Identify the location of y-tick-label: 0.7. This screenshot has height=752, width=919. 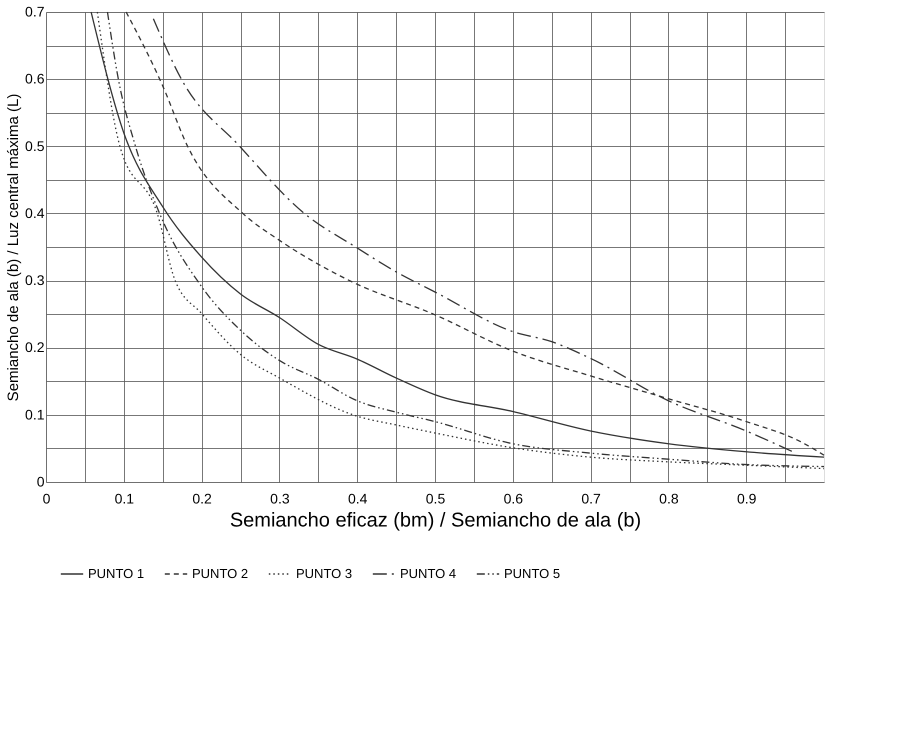
(35, 12).